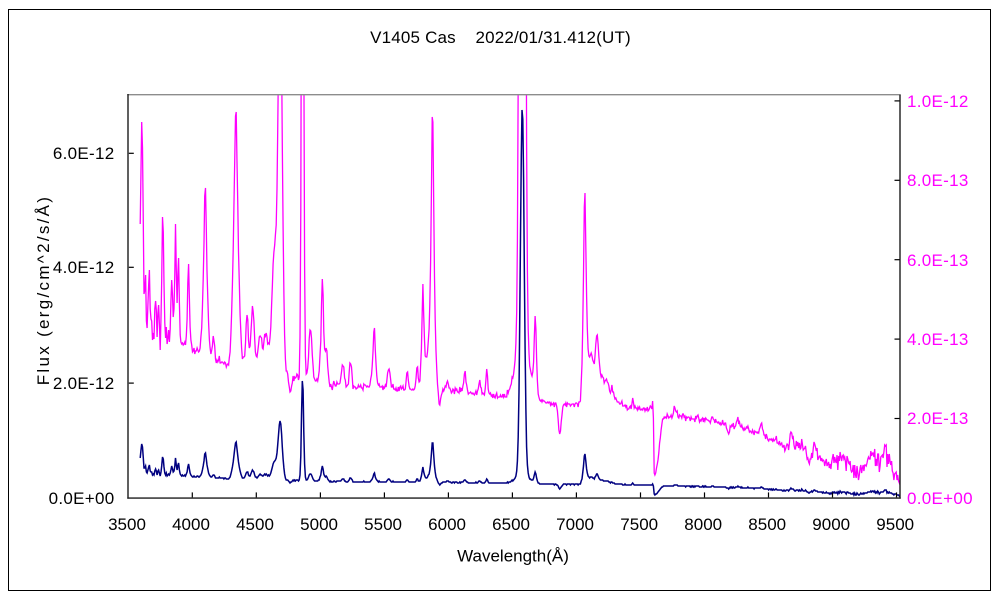 This screenshot has height=600, width=1000. What do you see at coordinates (255, 524) in the screenshot?
I see `svg-text: 4500` at bounding box center [255, 524].